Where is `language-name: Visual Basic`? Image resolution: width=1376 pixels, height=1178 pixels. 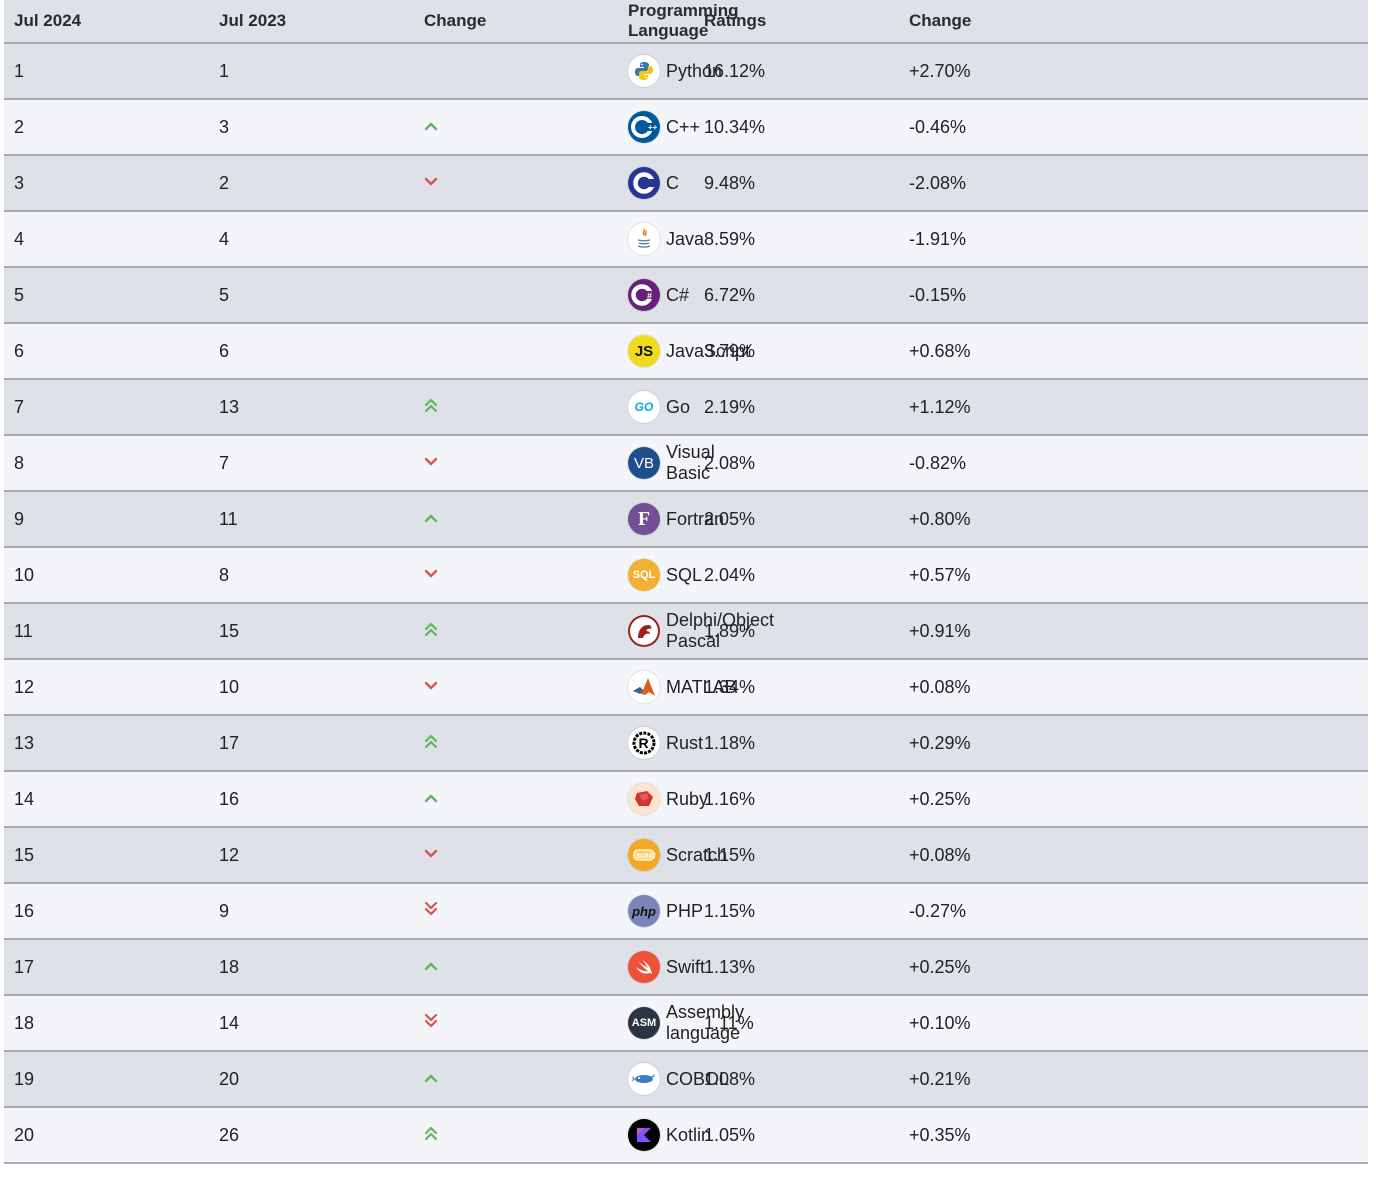
language-name: Visual Basic is located at coordinates (690, 463).